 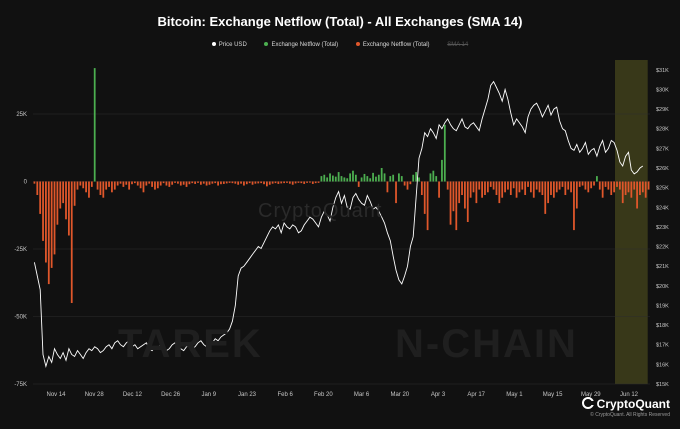 What do you see at coordinates (320, 211) in the screenshot?
I see `cryptoquant-watermark: CryptoQuant` at bounding box center [320, 211].